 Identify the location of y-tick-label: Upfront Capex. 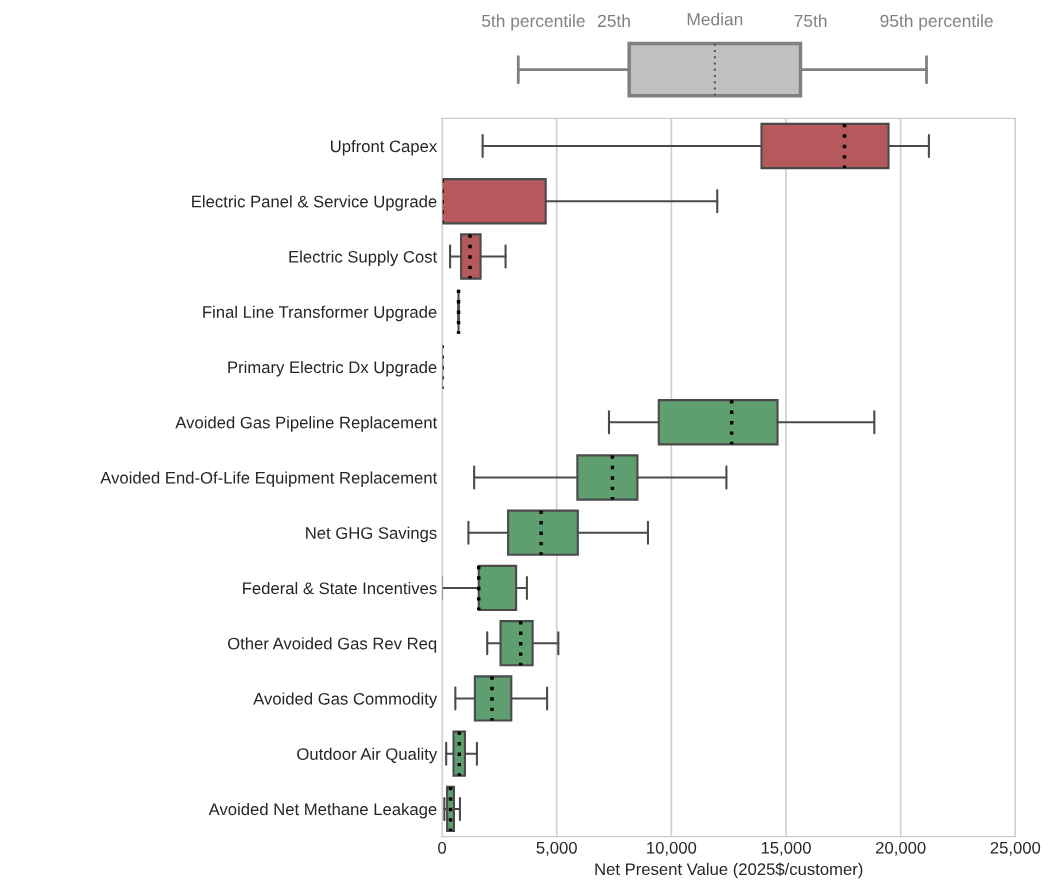
(384, 147).